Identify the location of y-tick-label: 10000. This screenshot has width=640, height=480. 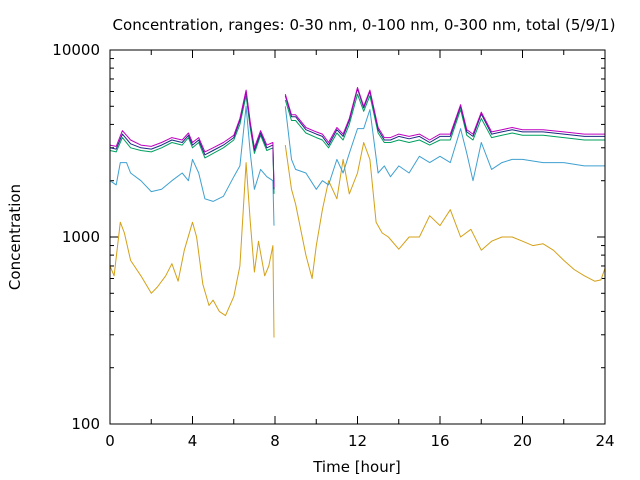
(76, 50).